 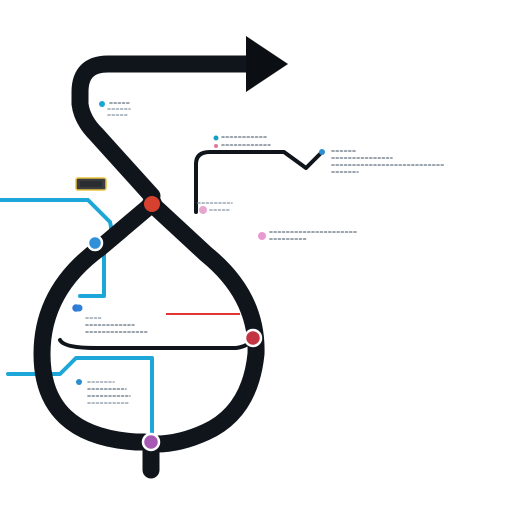 What do you see at coordinates (109, 392) in the screenshot?
I see `label-block-bottom-left` at bounding box center [109, 392].